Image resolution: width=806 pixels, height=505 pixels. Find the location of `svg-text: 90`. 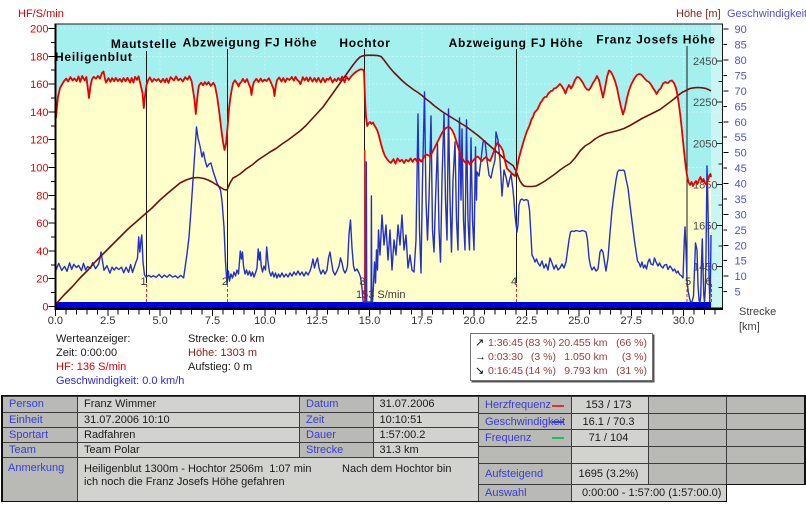

svg-text: 90 is located at coordinates (741, 30).